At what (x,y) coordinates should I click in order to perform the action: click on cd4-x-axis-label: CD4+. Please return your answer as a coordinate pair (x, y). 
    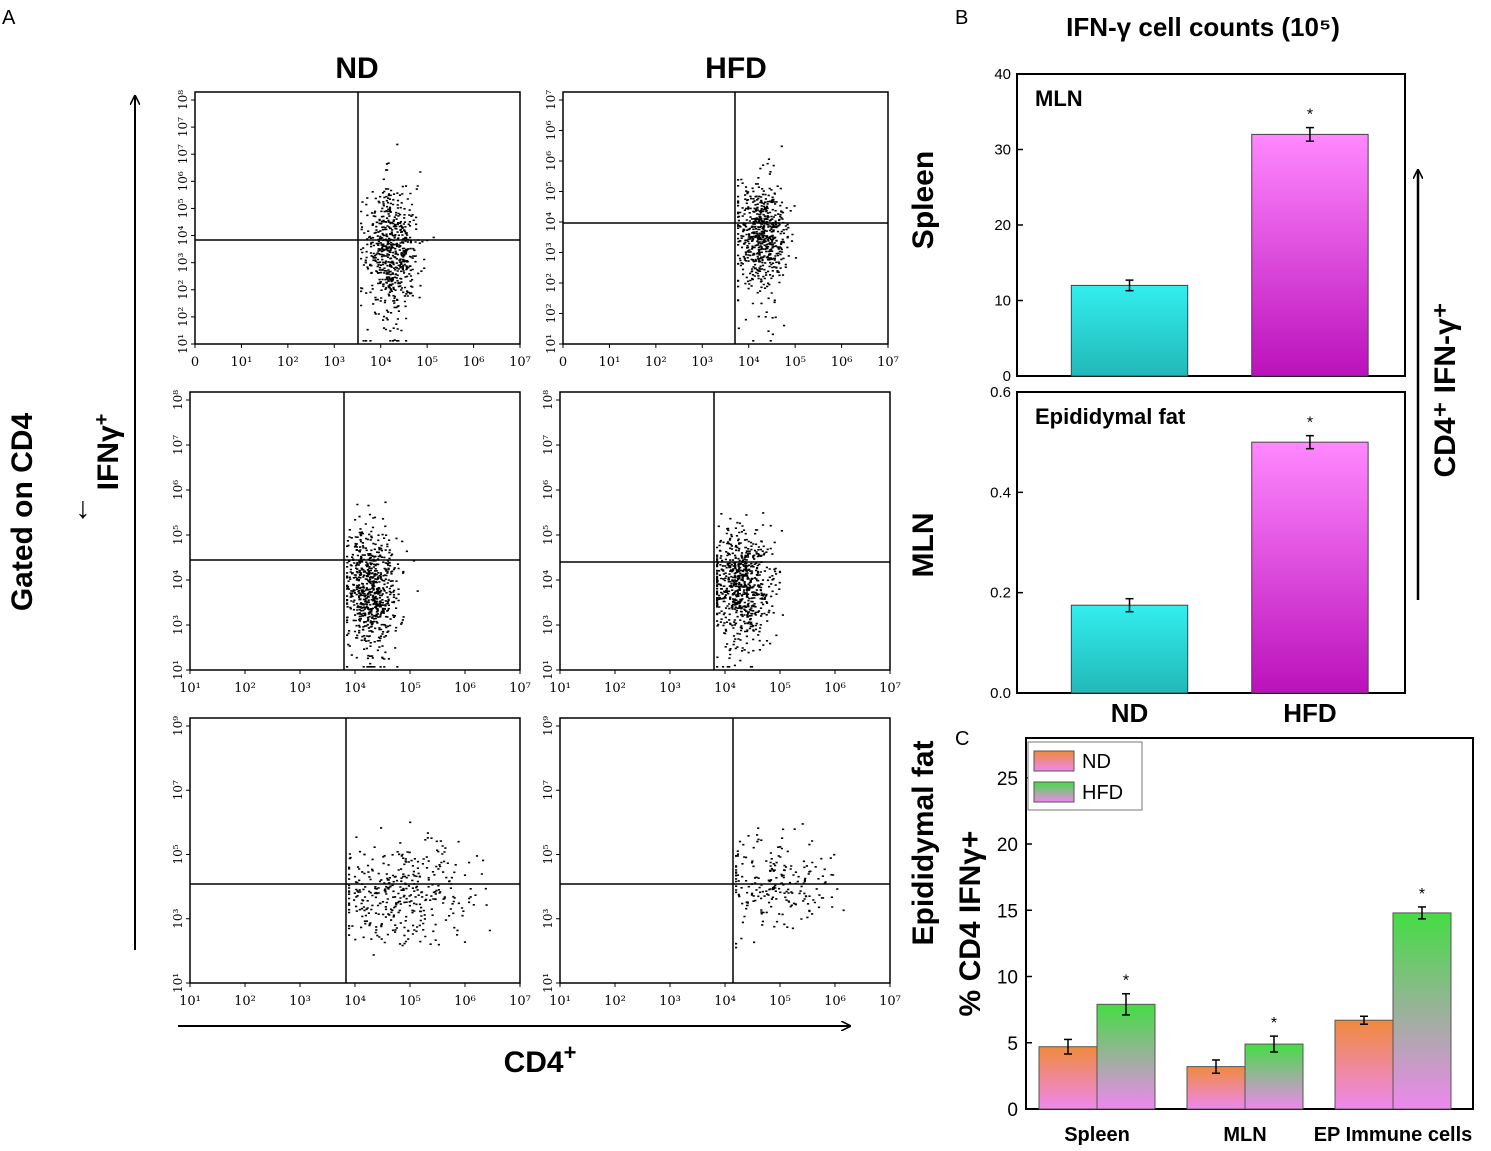
    Looking at the image, I should click on (540, 1059).